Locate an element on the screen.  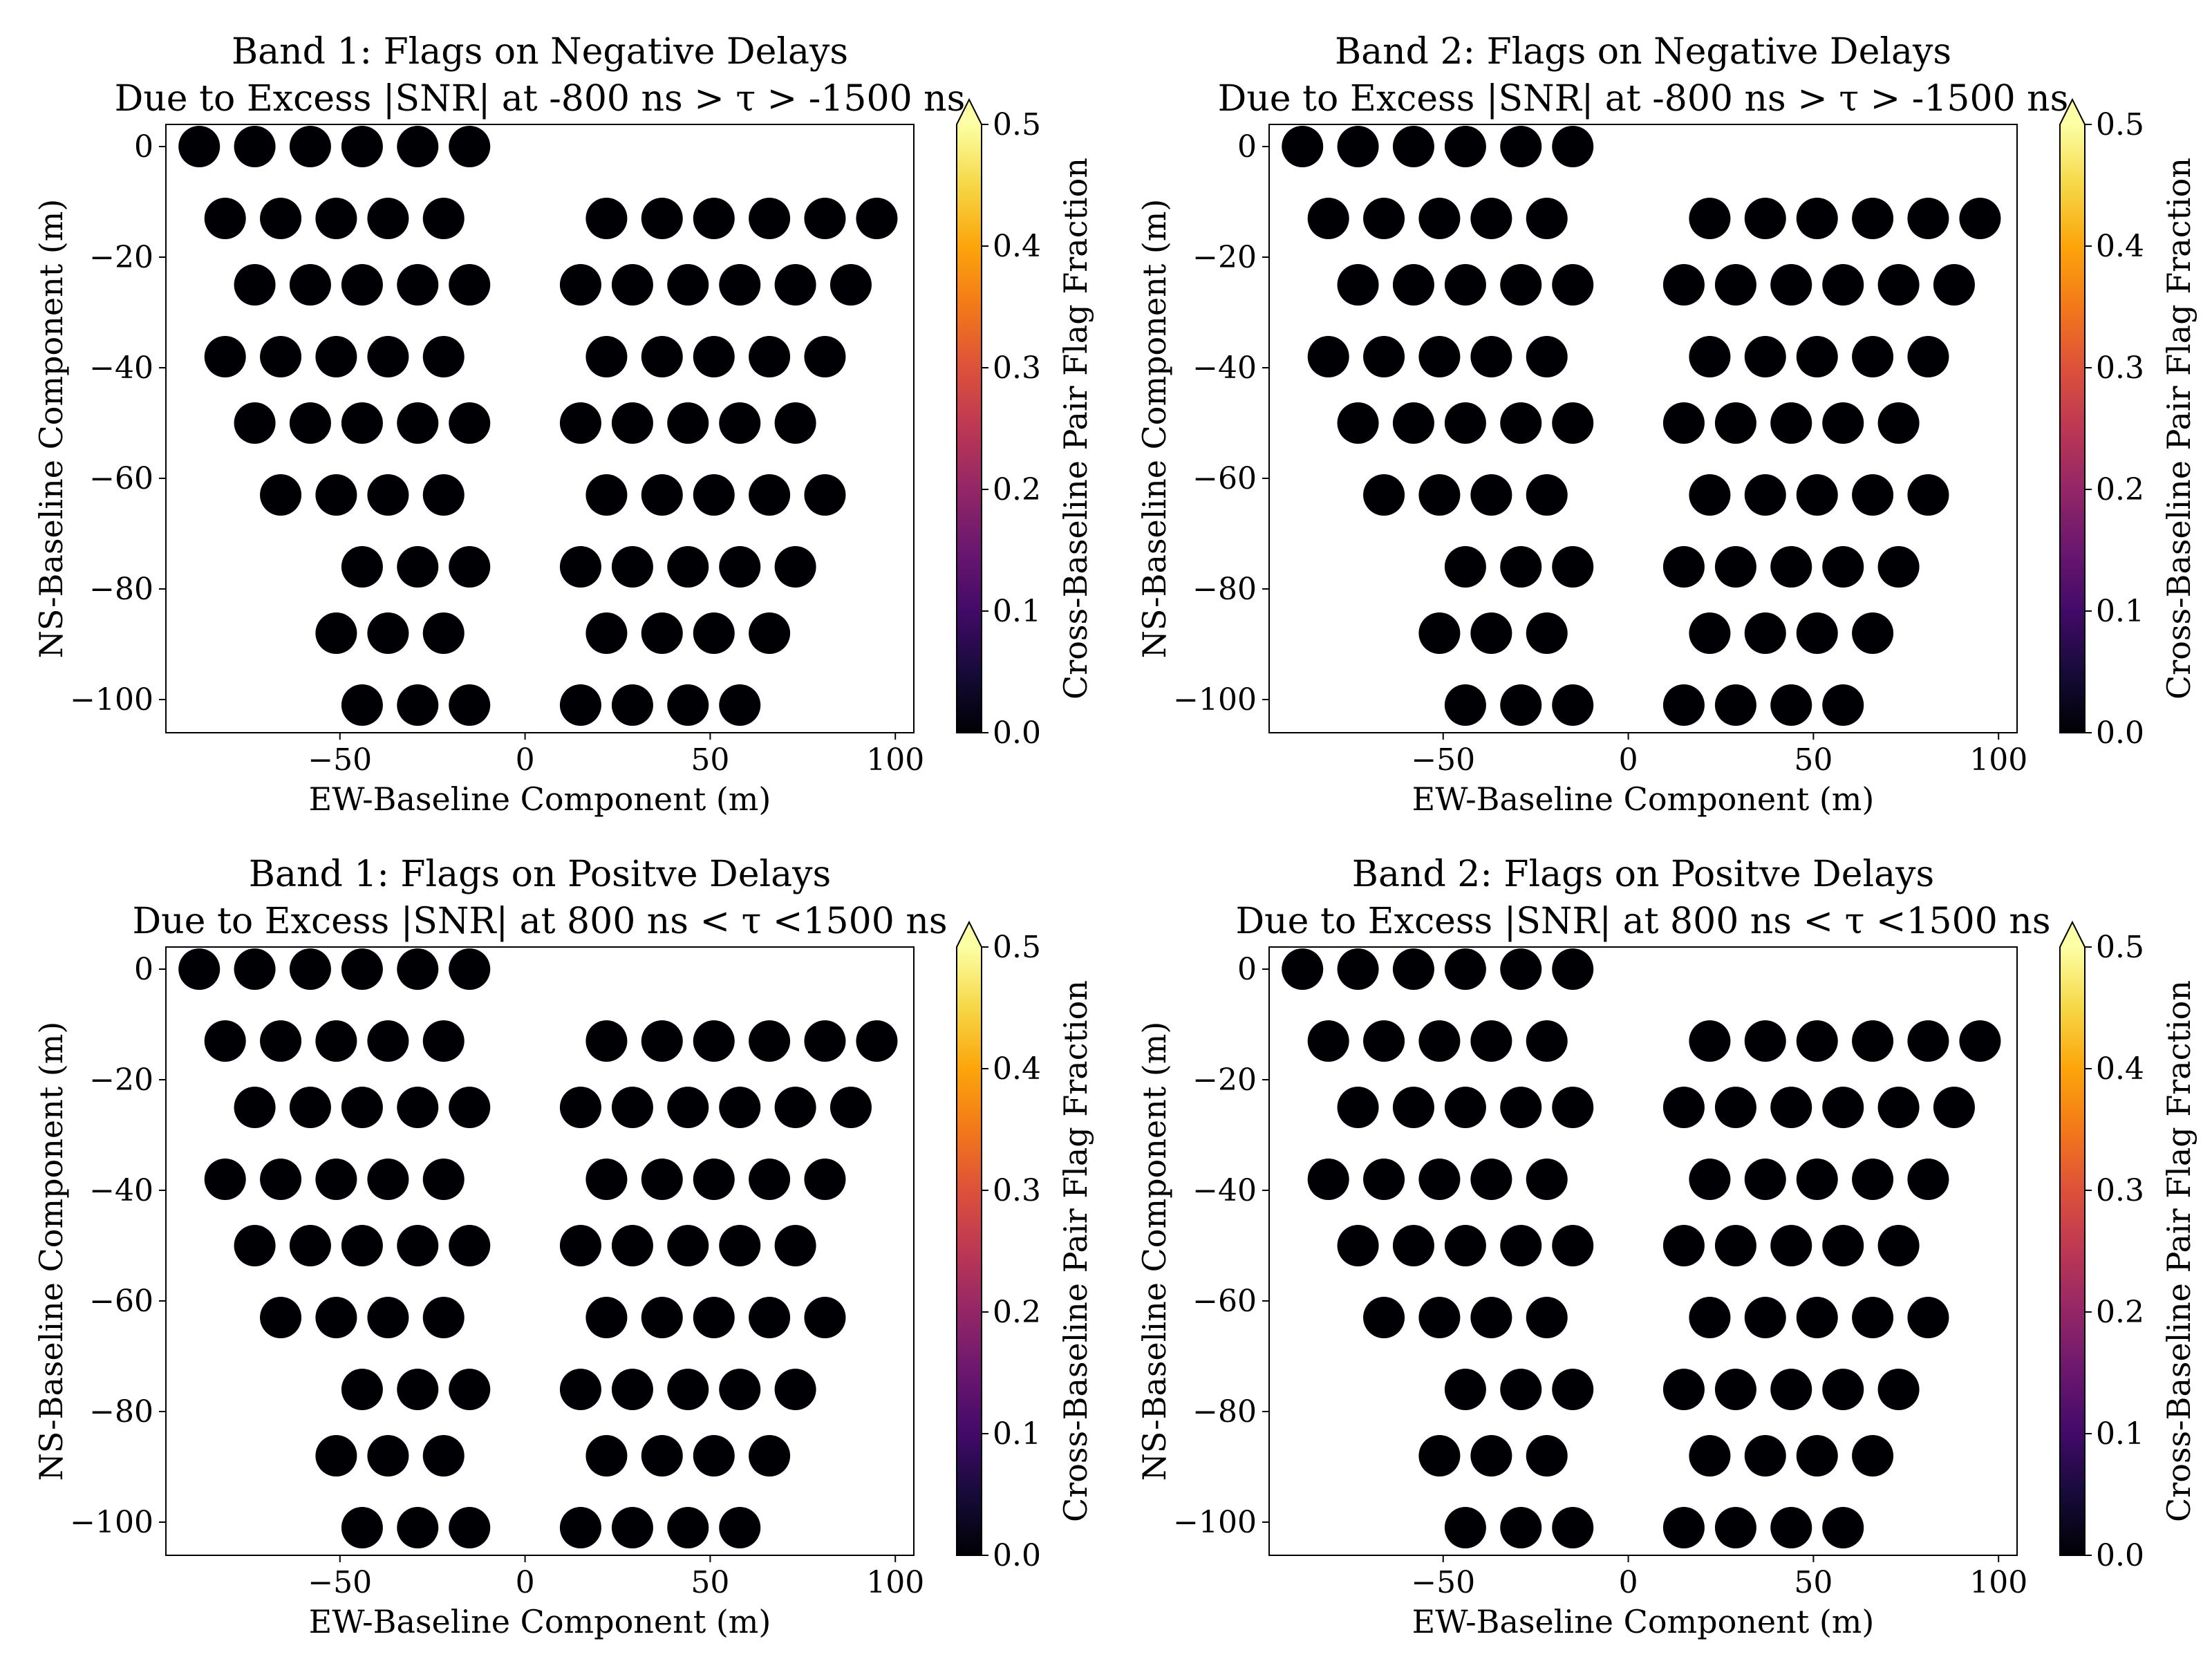
colorbar-tick-label: 0.0 is located at coordinates (1017, 1555).